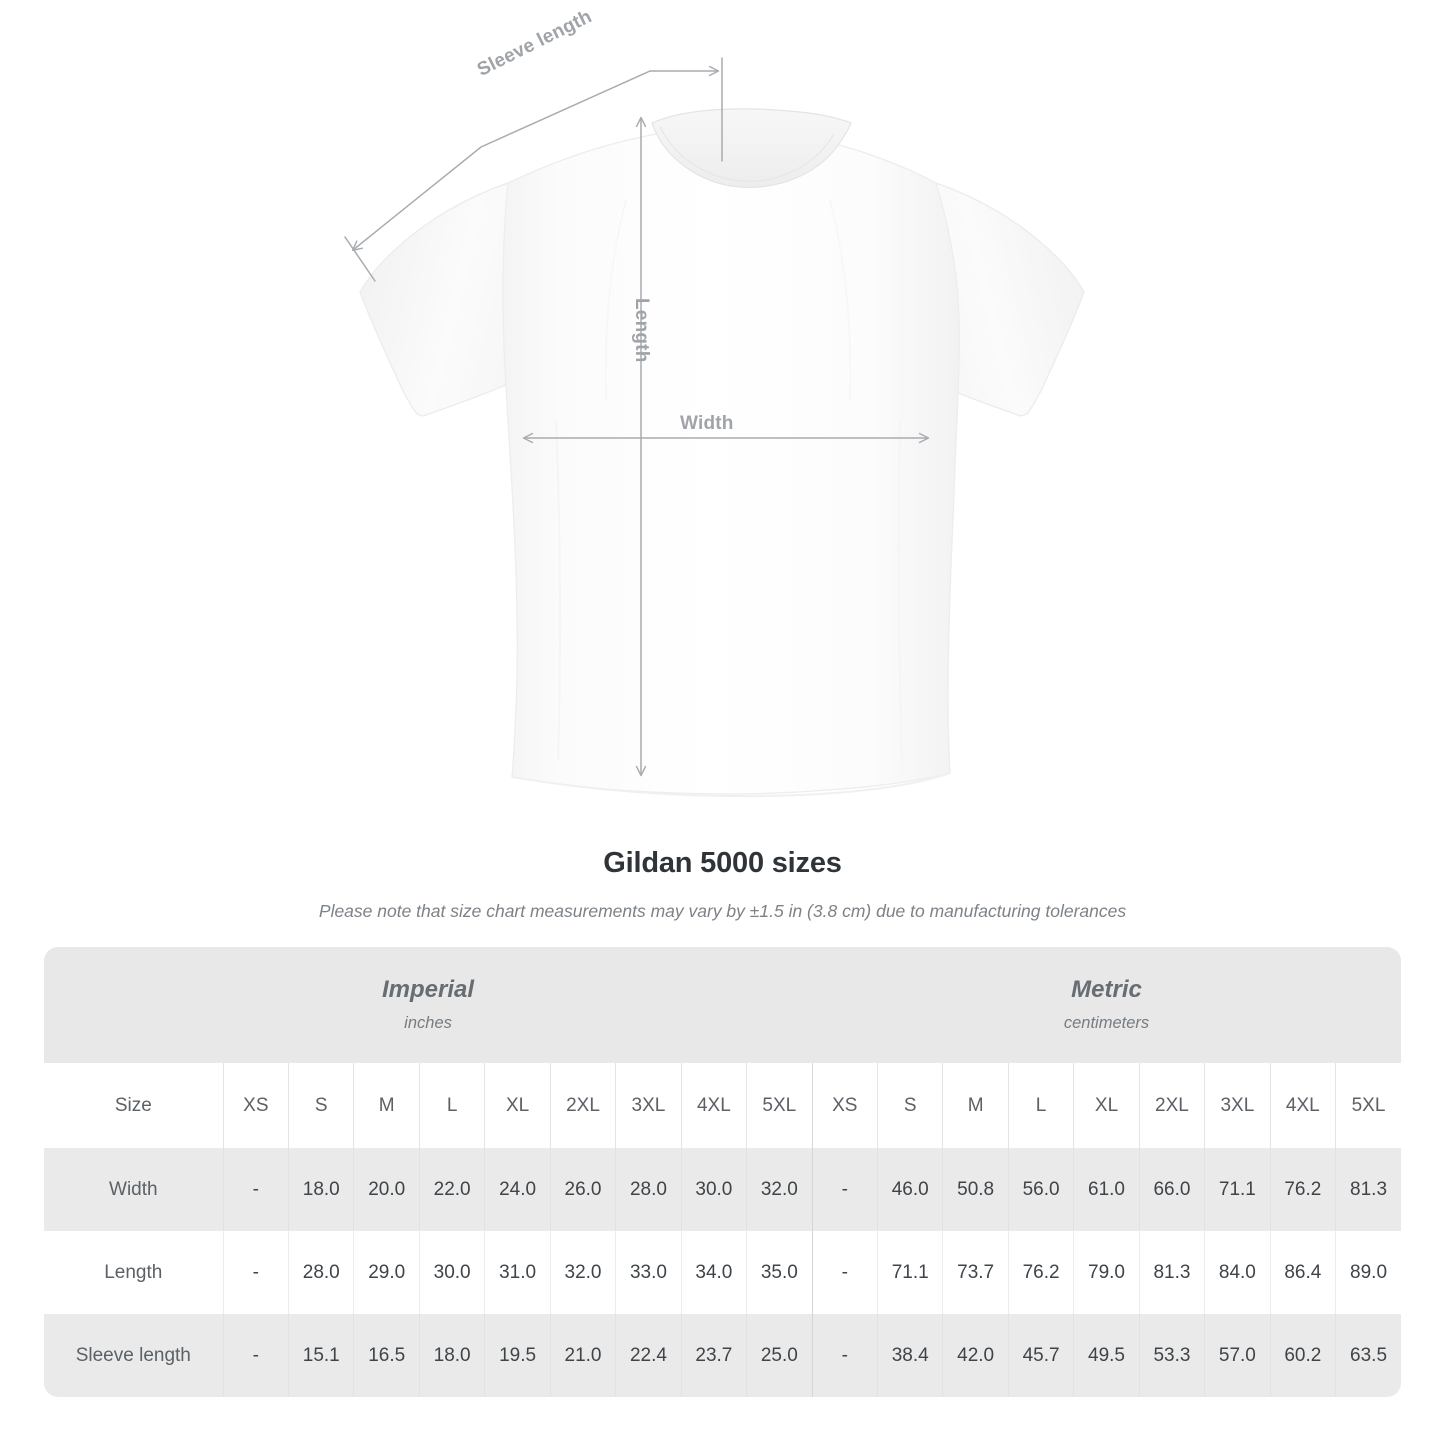 This screenshot has width=1445, height=1445. Describe the element at coordinates (1106, 1355) in the screenshot. I see `cell-metric-xl: 49.5` at that location.